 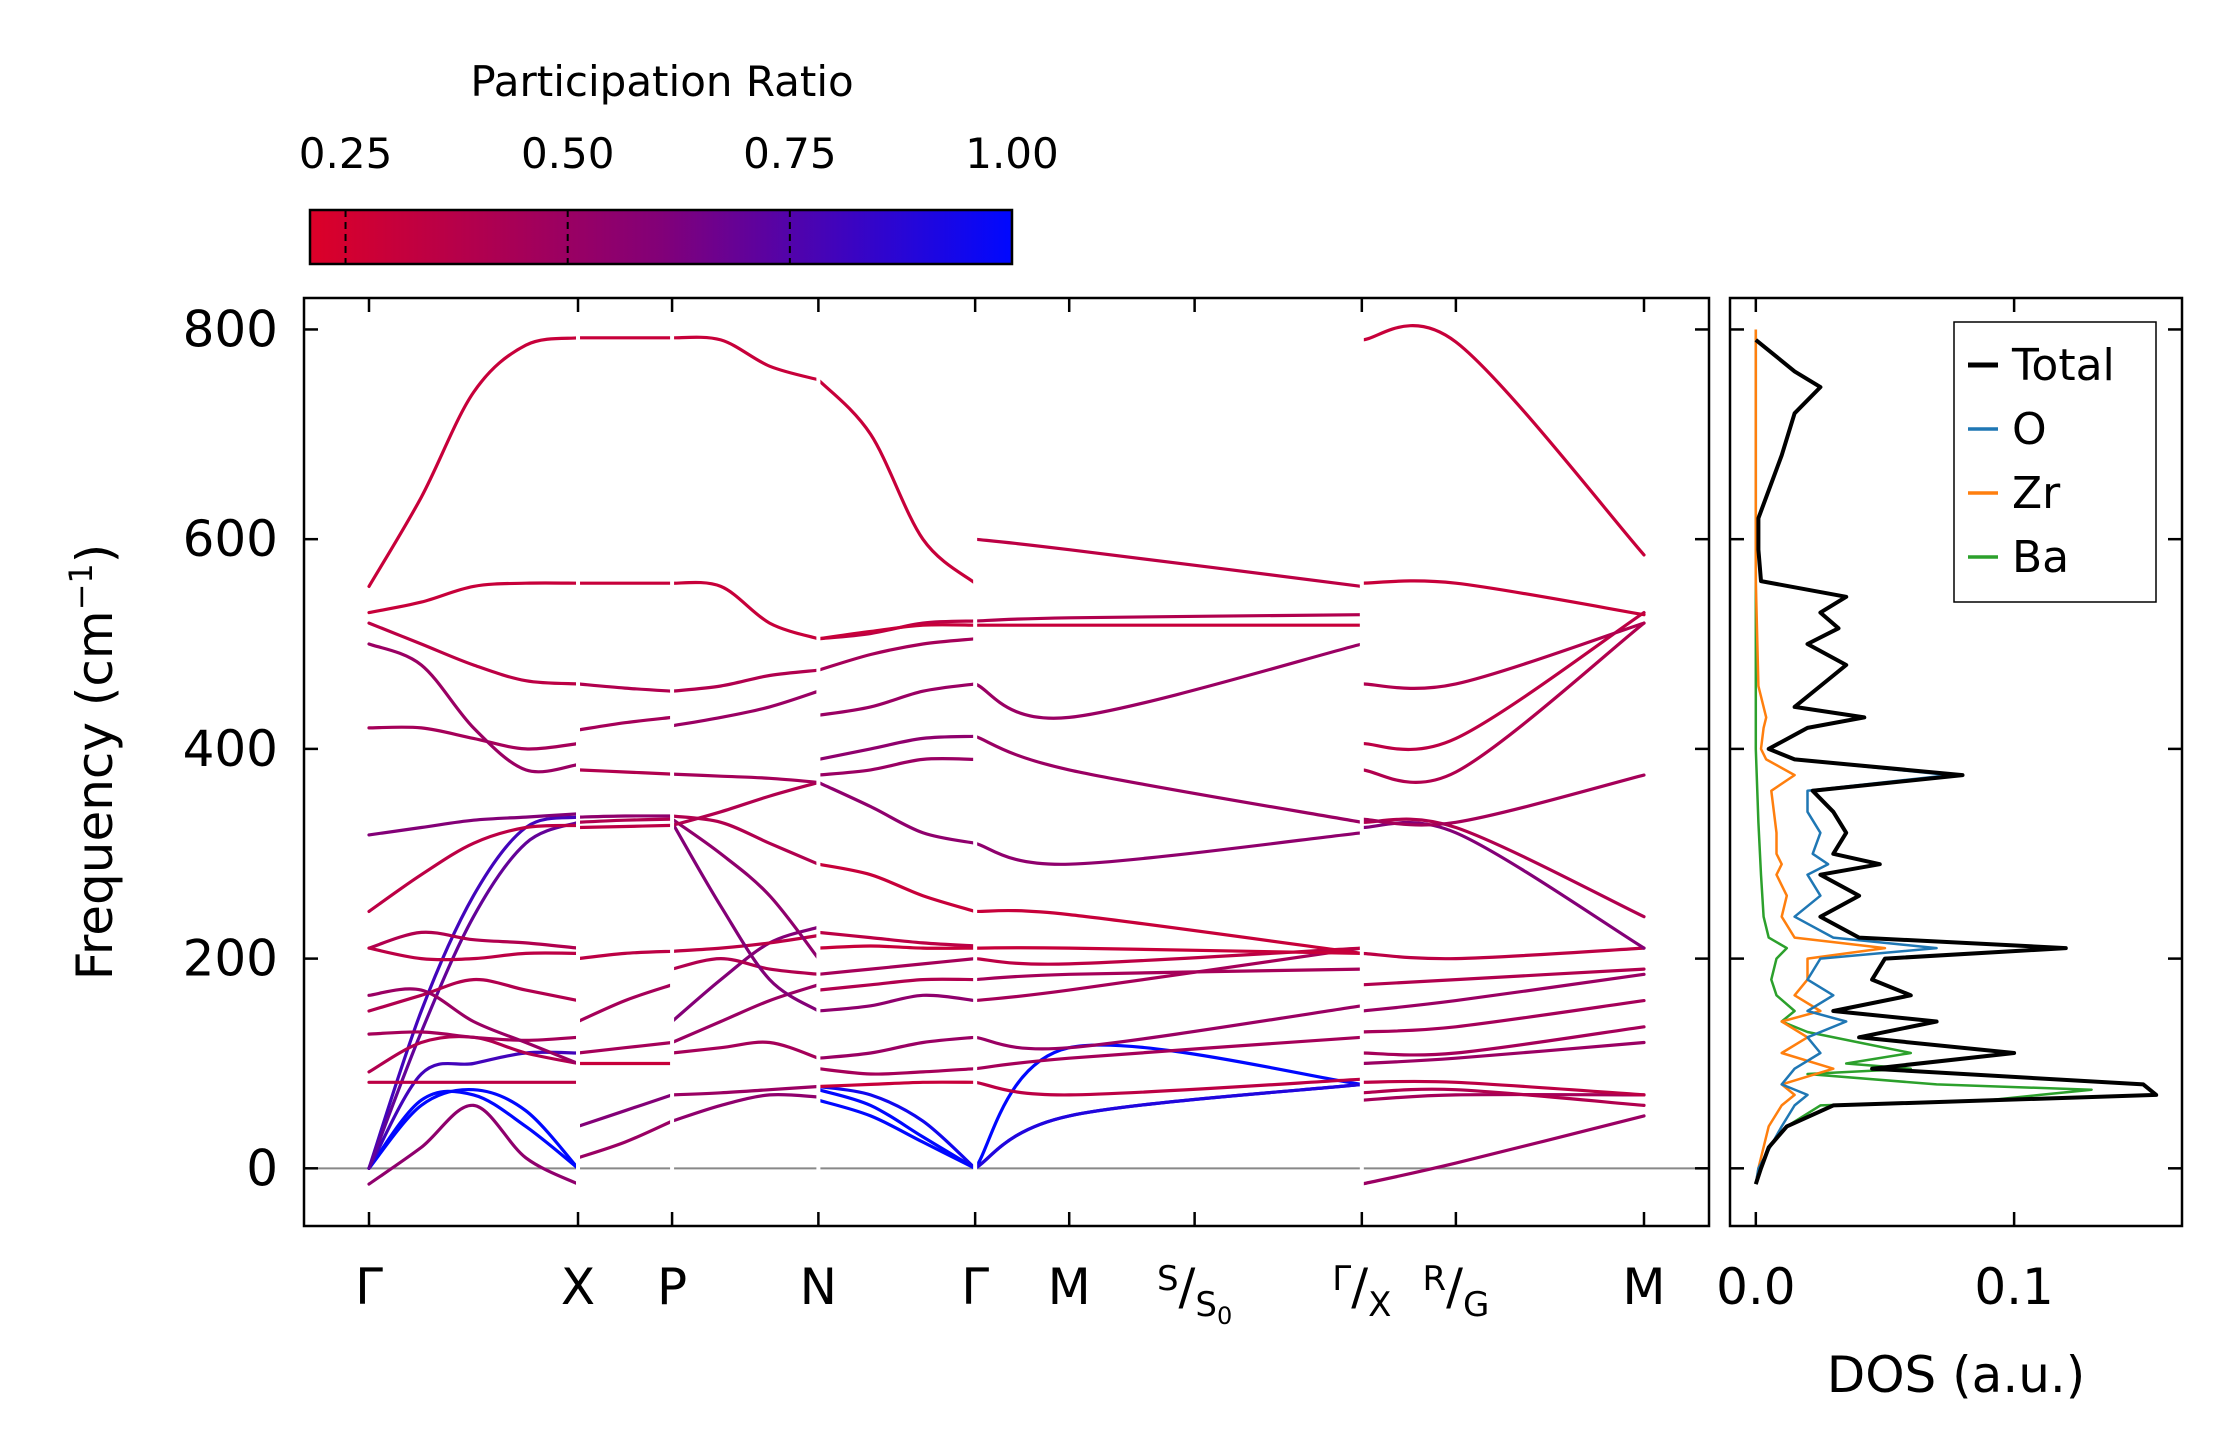 What do you see at coordinates (568, 153) in the screenshot?
I see `colorbar-tick-label: 0.50` at bounding box center [568, 153].